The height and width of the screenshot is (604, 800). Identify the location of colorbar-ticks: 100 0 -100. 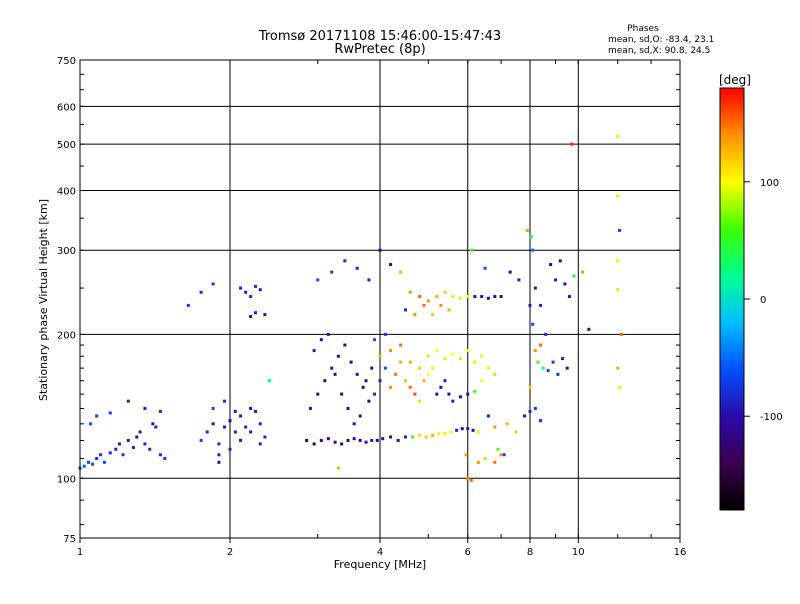
(763, 300).